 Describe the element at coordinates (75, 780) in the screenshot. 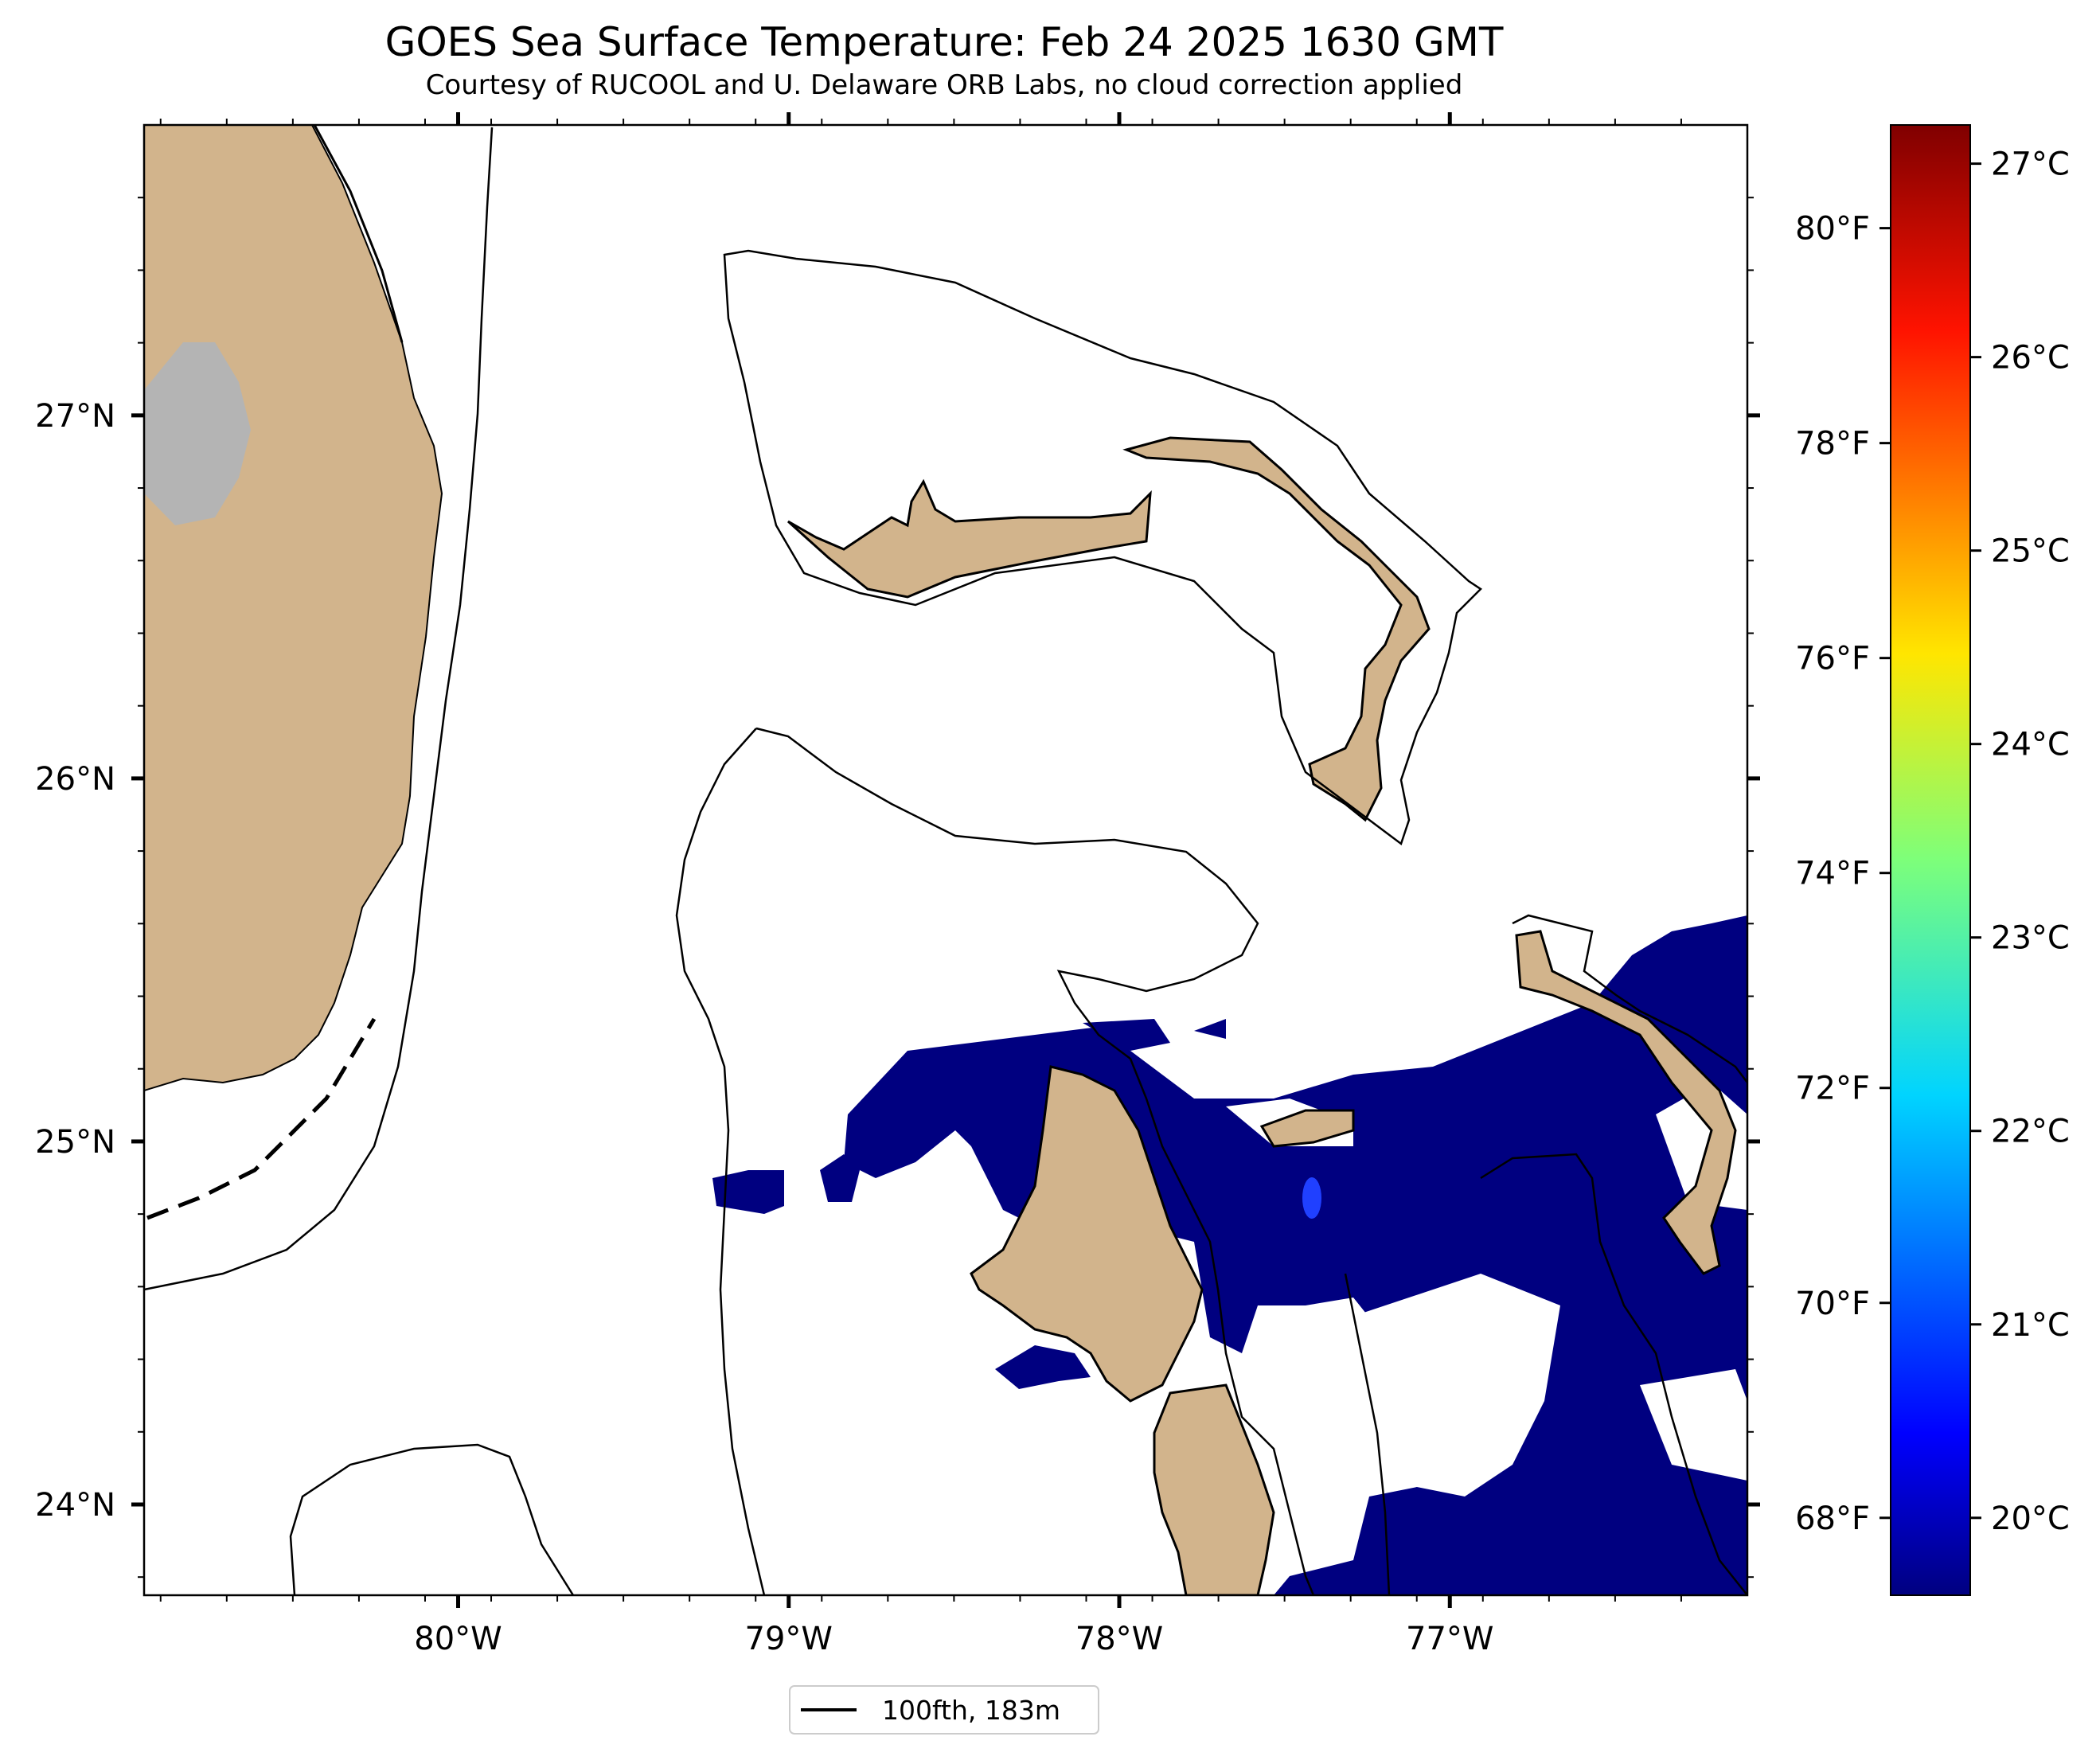

I see `lat-tick-label: 26°N` at that location.